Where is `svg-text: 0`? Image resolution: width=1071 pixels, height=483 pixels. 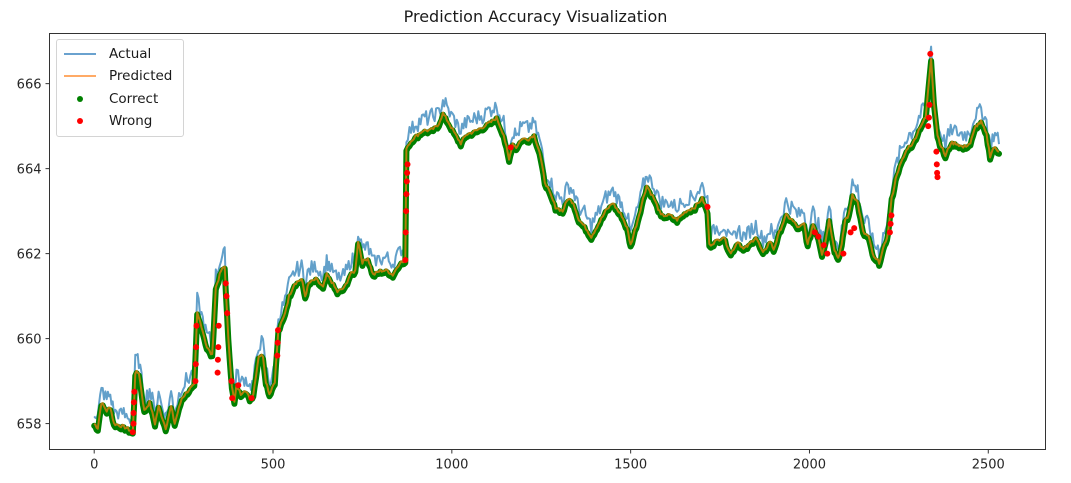 svg-text: 0 is located at coordinates (94, 465).